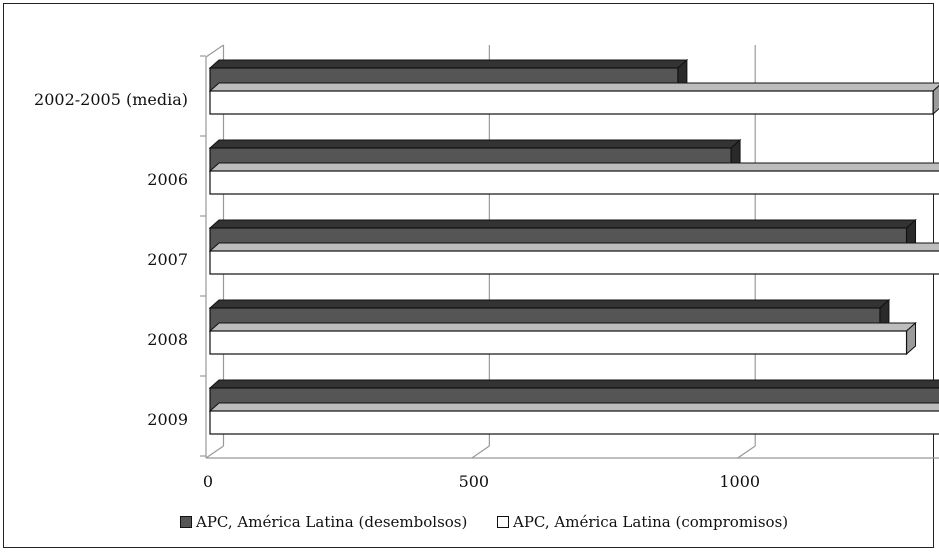  I want to click on legend-swatch-dark, so click(186, 522).